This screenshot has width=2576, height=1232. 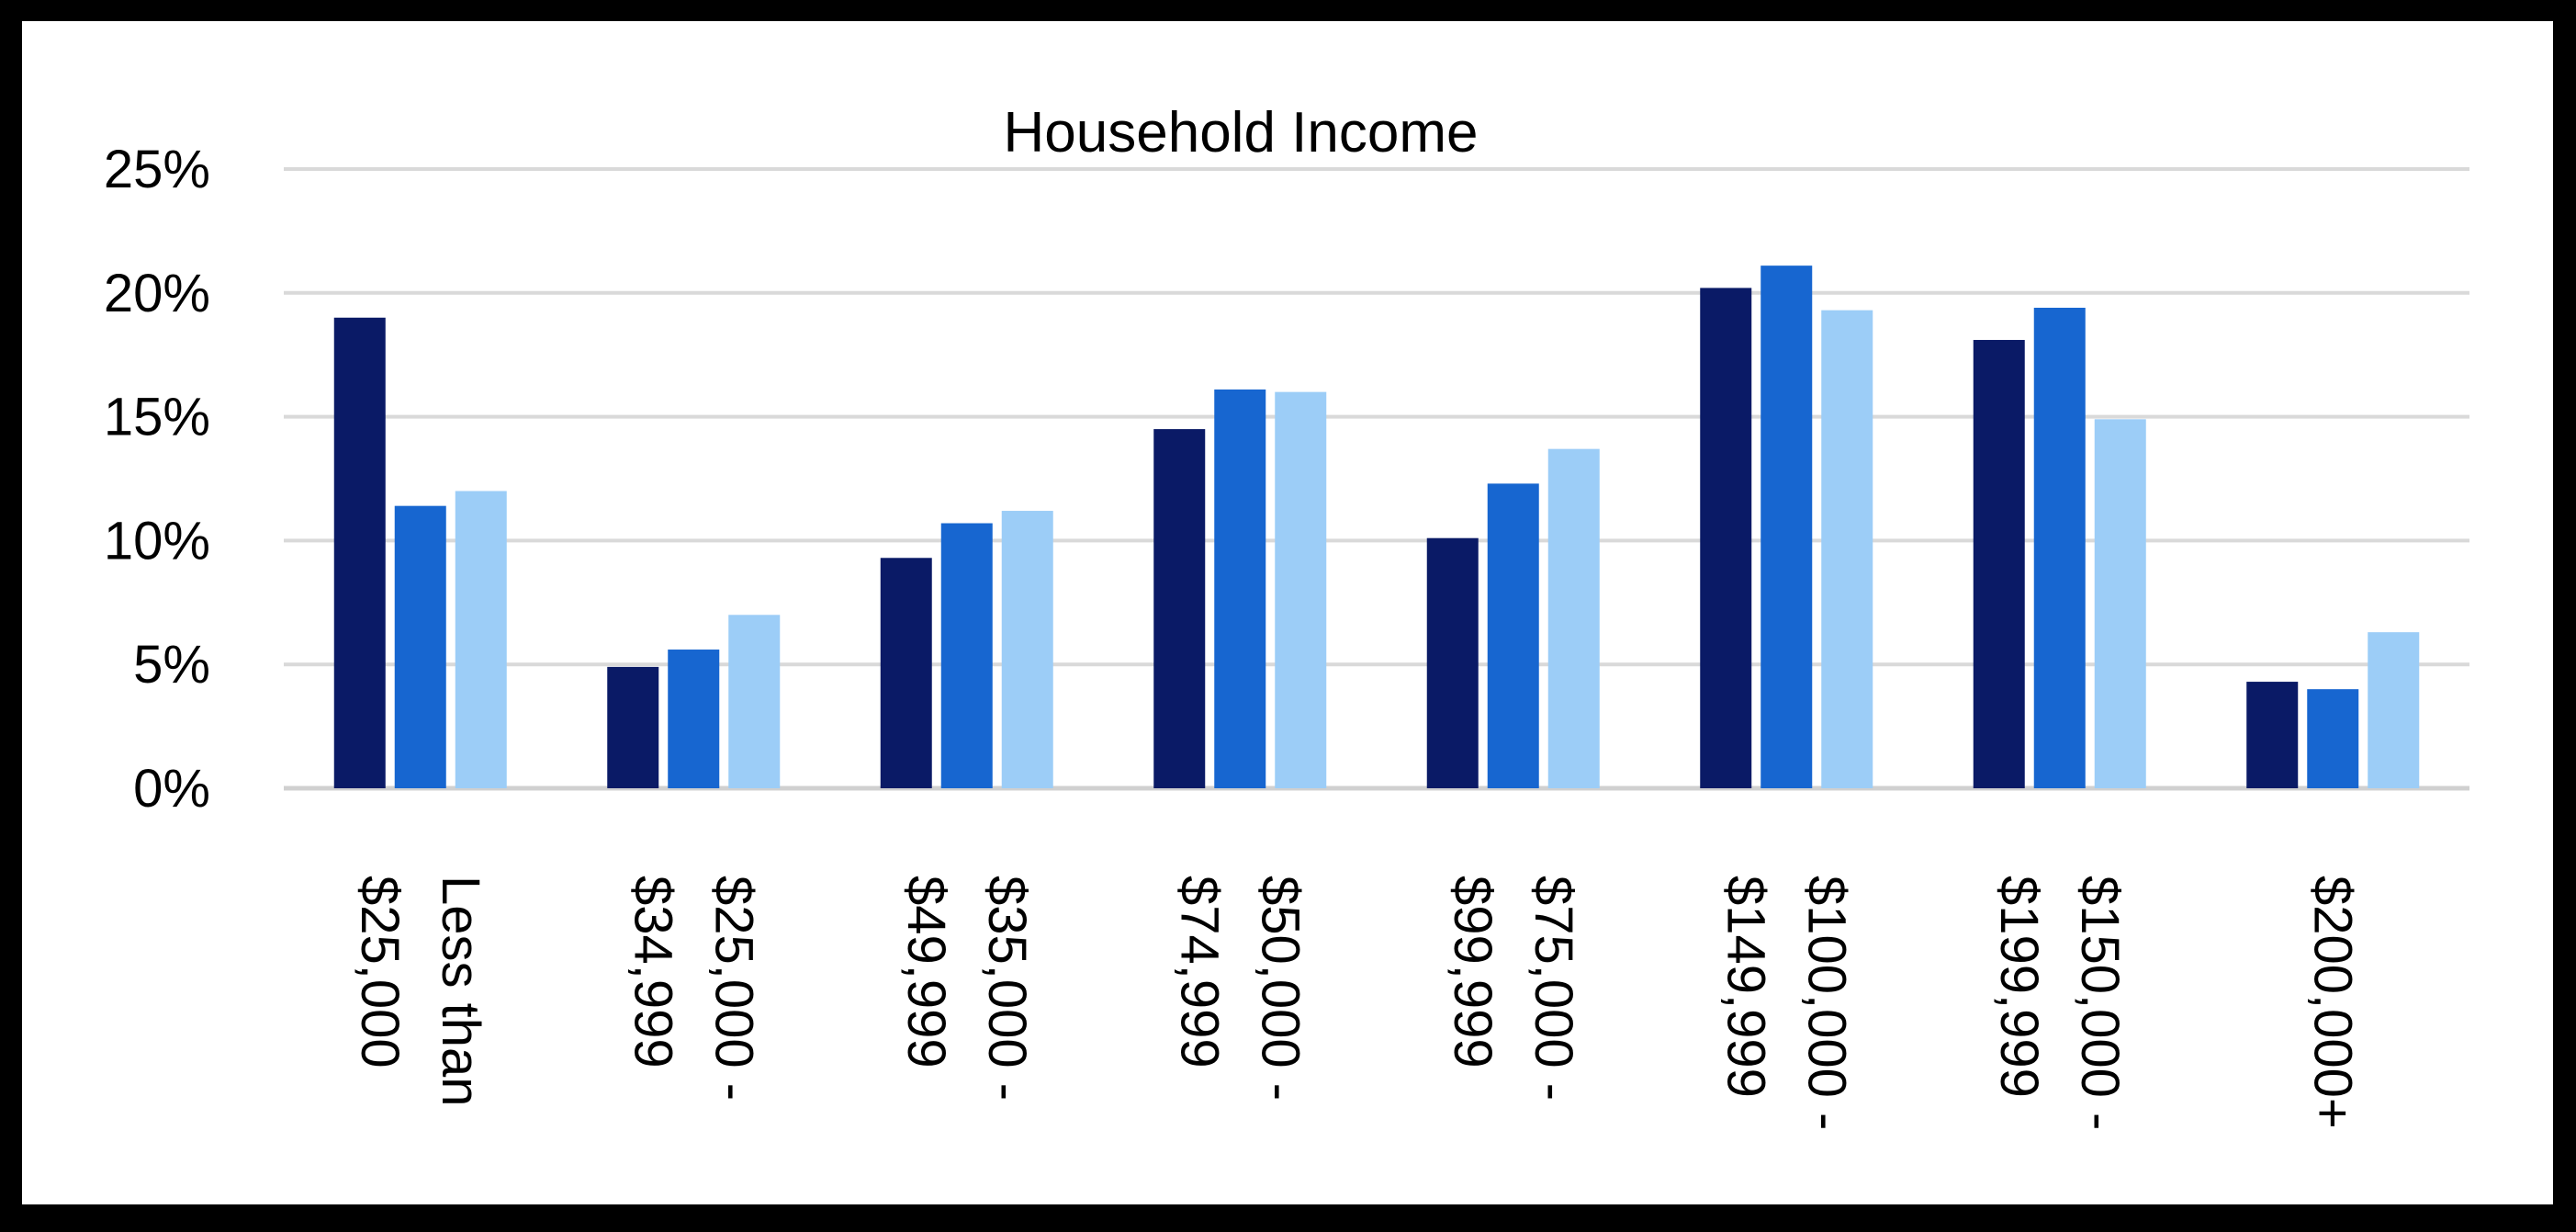 I want to click on y-tick-label: 20%, so click(x=157, y=293).